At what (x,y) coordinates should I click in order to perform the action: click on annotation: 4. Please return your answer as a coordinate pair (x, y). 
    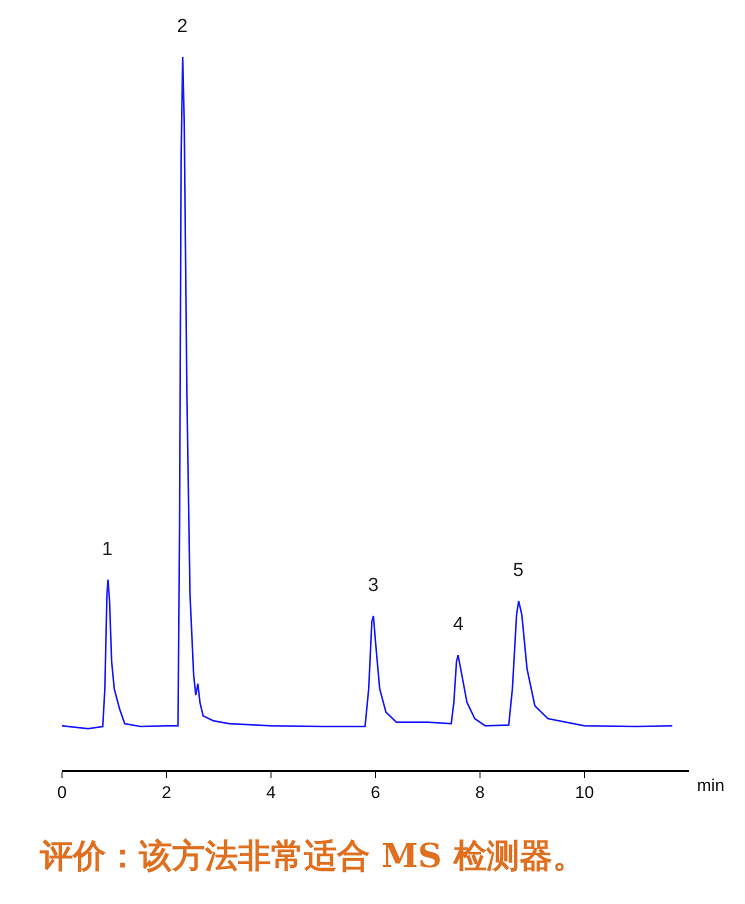
    Looking at the image, I should click on (458, 624).